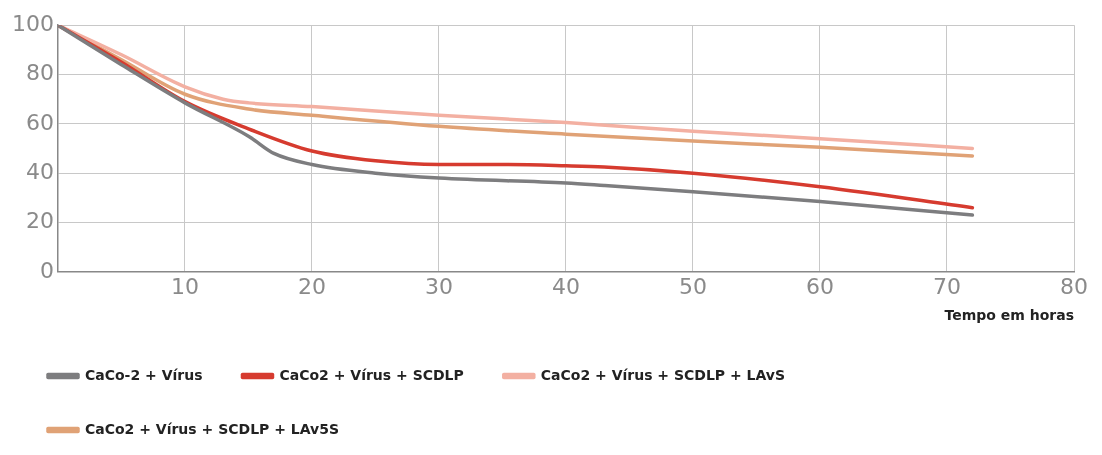 This screenshot has height=455, width=1102. Describe the element at coordinates (39, 171) in the screenshot. I see `y-tick-label: 40` at that location.